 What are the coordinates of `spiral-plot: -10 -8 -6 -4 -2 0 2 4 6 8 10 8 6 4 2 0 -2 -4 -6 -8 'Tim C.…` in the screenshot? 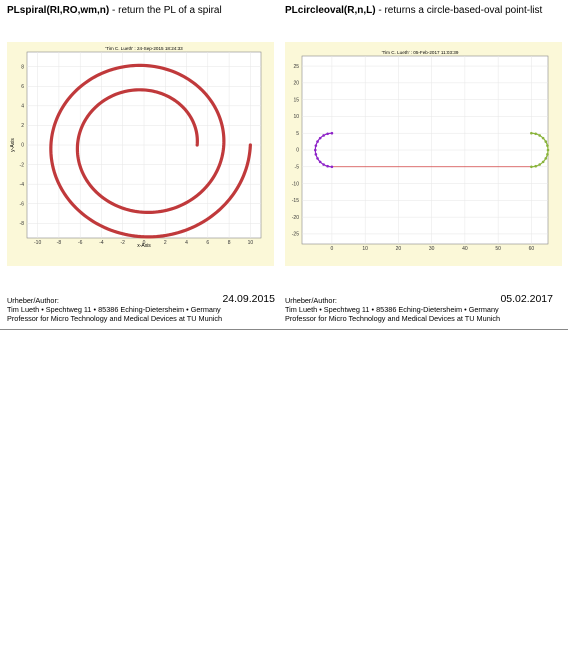 It's located at (136, 147).